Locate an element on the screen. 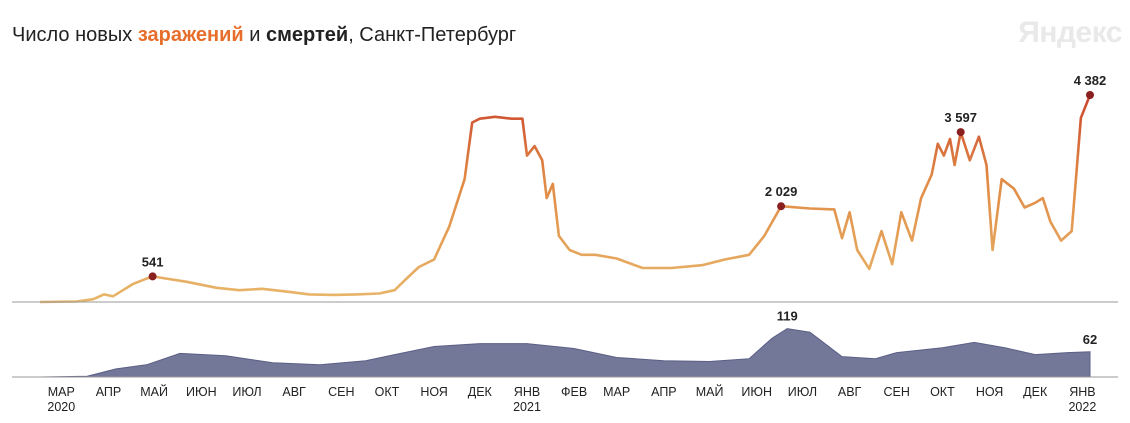 This screenshot has height=423, width=1130. infections-peak-label: 541 is located at coordinates (153, 261).